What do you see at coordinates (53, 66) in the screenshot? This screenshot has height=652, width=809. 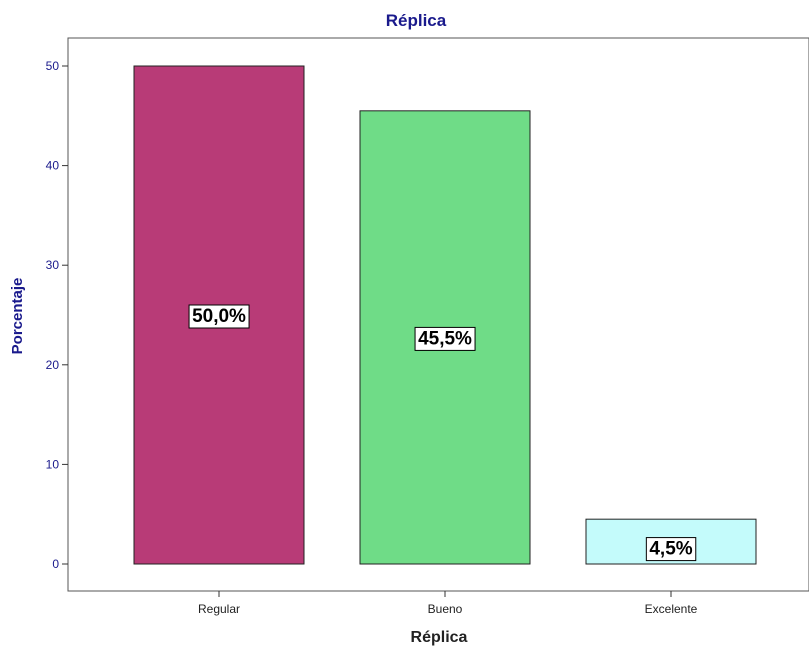 I see `y-tick-label: 50` at bounding box center [53, 66].